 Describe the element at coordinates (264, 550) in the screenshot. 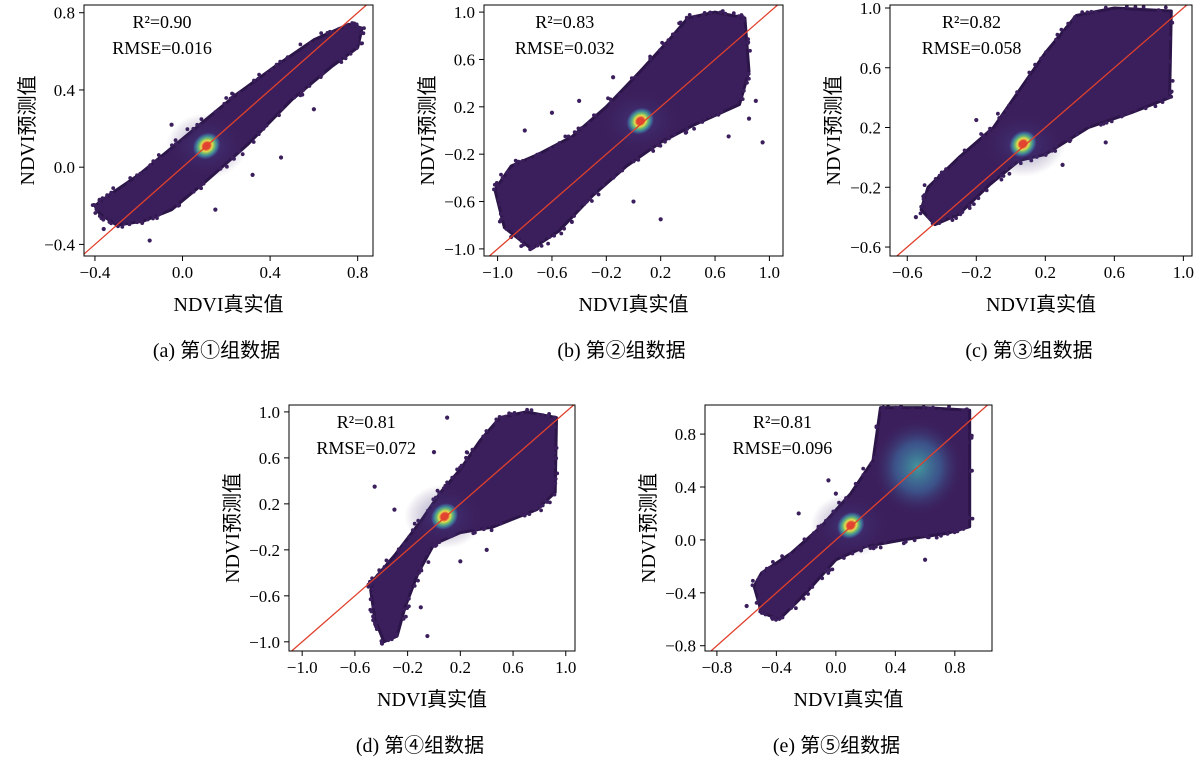

I see `y-tick-label: −0.2` at that location.